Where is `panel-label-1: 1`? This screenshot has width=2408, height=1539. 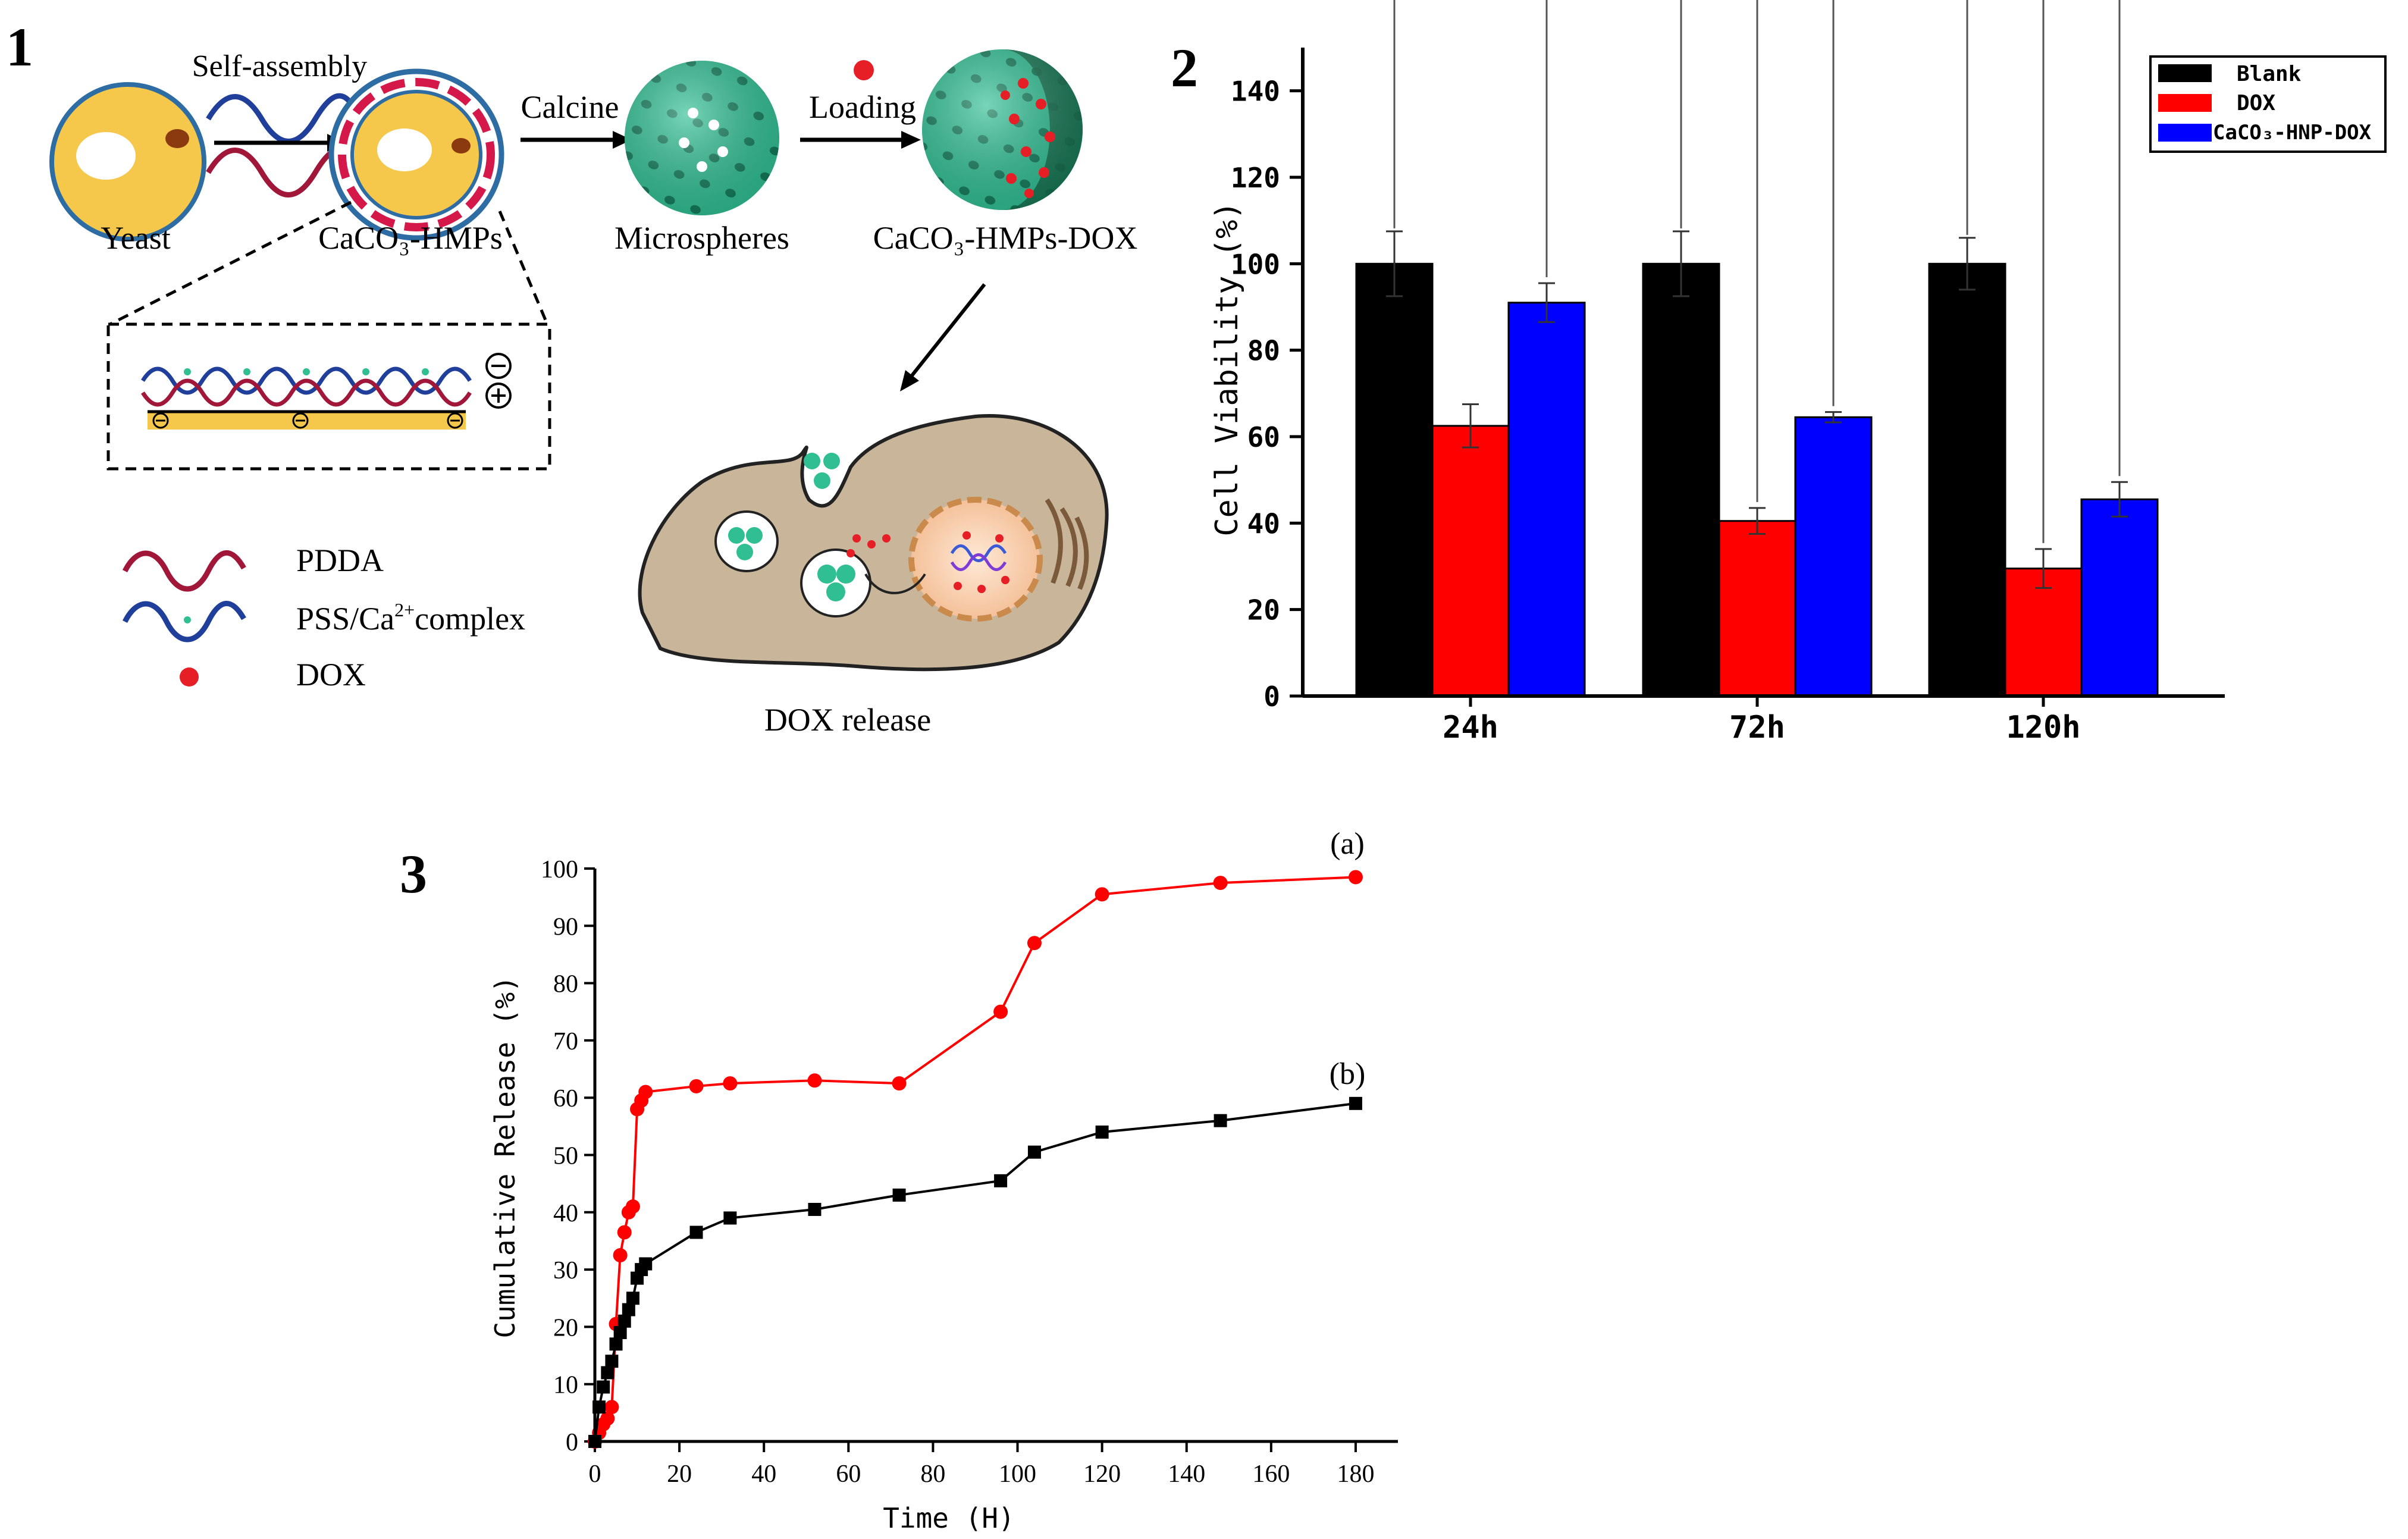 panel-label-1: 1 is located at coordinates (19, 47).